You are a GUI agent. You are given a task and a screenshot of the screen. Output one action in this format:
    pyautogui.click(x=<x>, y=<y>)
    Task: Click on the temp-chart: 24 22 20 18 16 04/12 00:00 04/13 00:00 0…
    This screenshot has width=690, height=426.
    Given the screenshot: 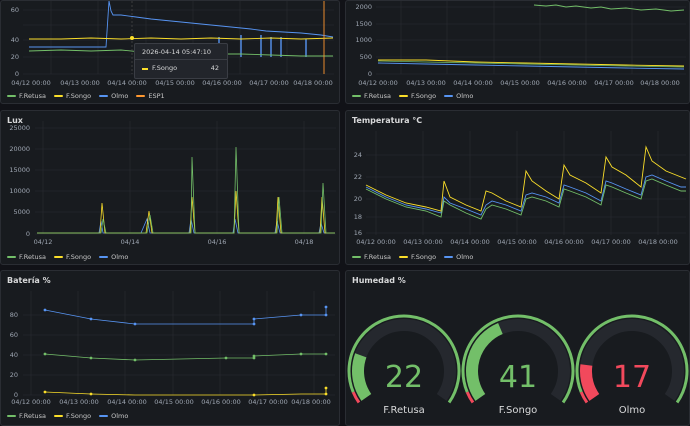 What is the action you would take?
    pyautogui.click(x=520, y=188)
    